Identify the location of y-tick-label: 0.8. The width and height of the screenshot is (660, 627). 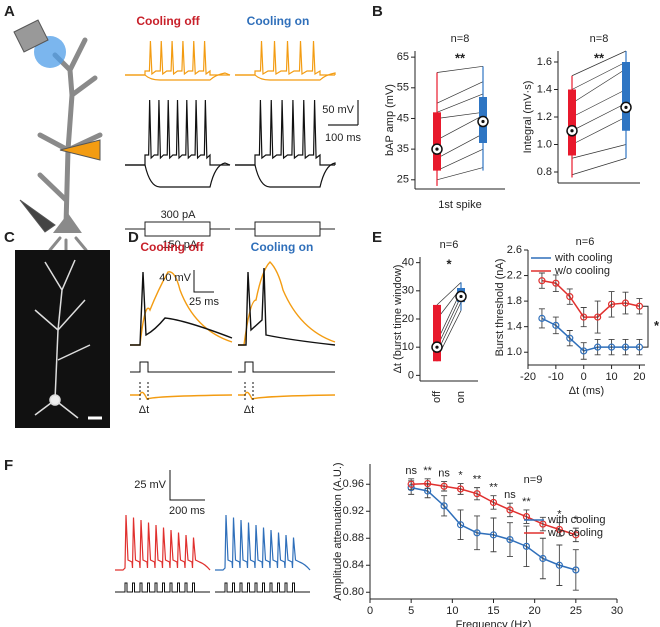
(544, 172).